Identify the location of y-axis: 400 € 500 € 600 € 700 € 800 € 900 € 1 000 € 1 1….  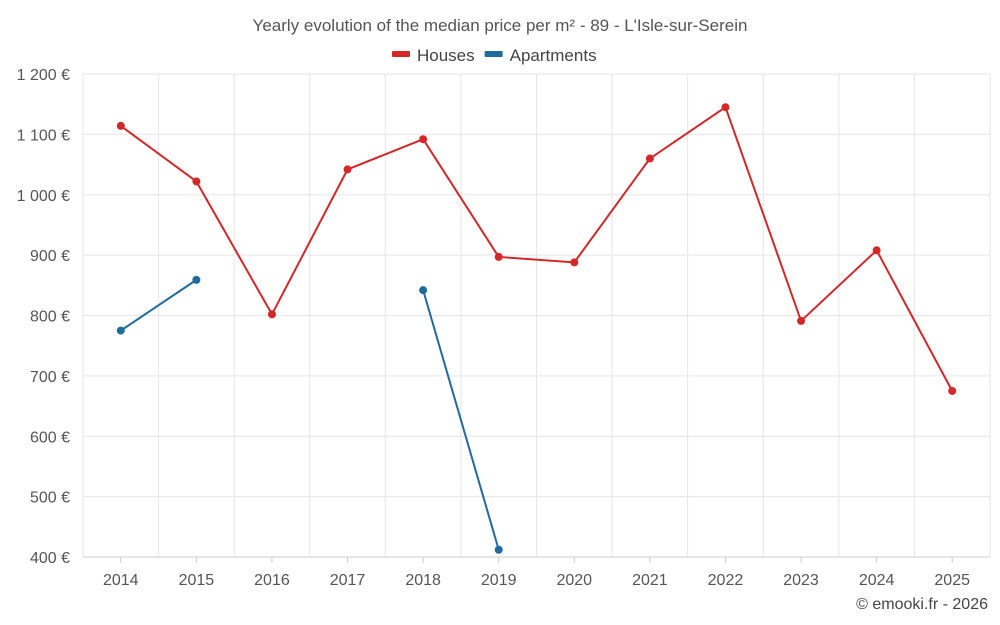
(43, 317).